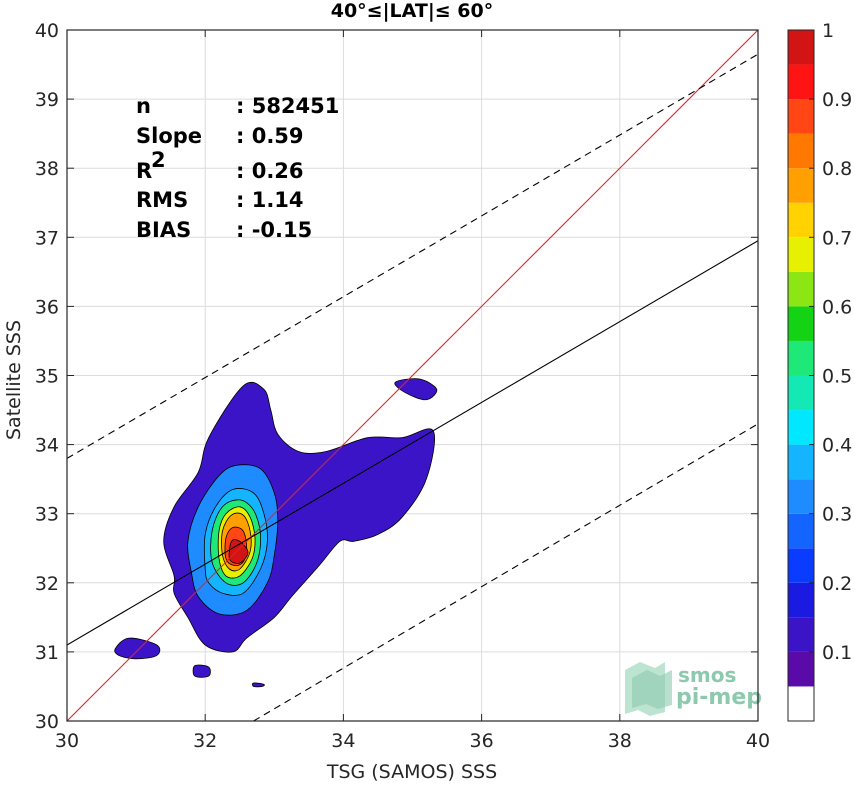 The image size is (855, 787). What do you see at coordinates (411, 772) in the screenshot?
I see `x-axis-label: TSG (SAMOS) SSS` at bounding box center [411, 772].